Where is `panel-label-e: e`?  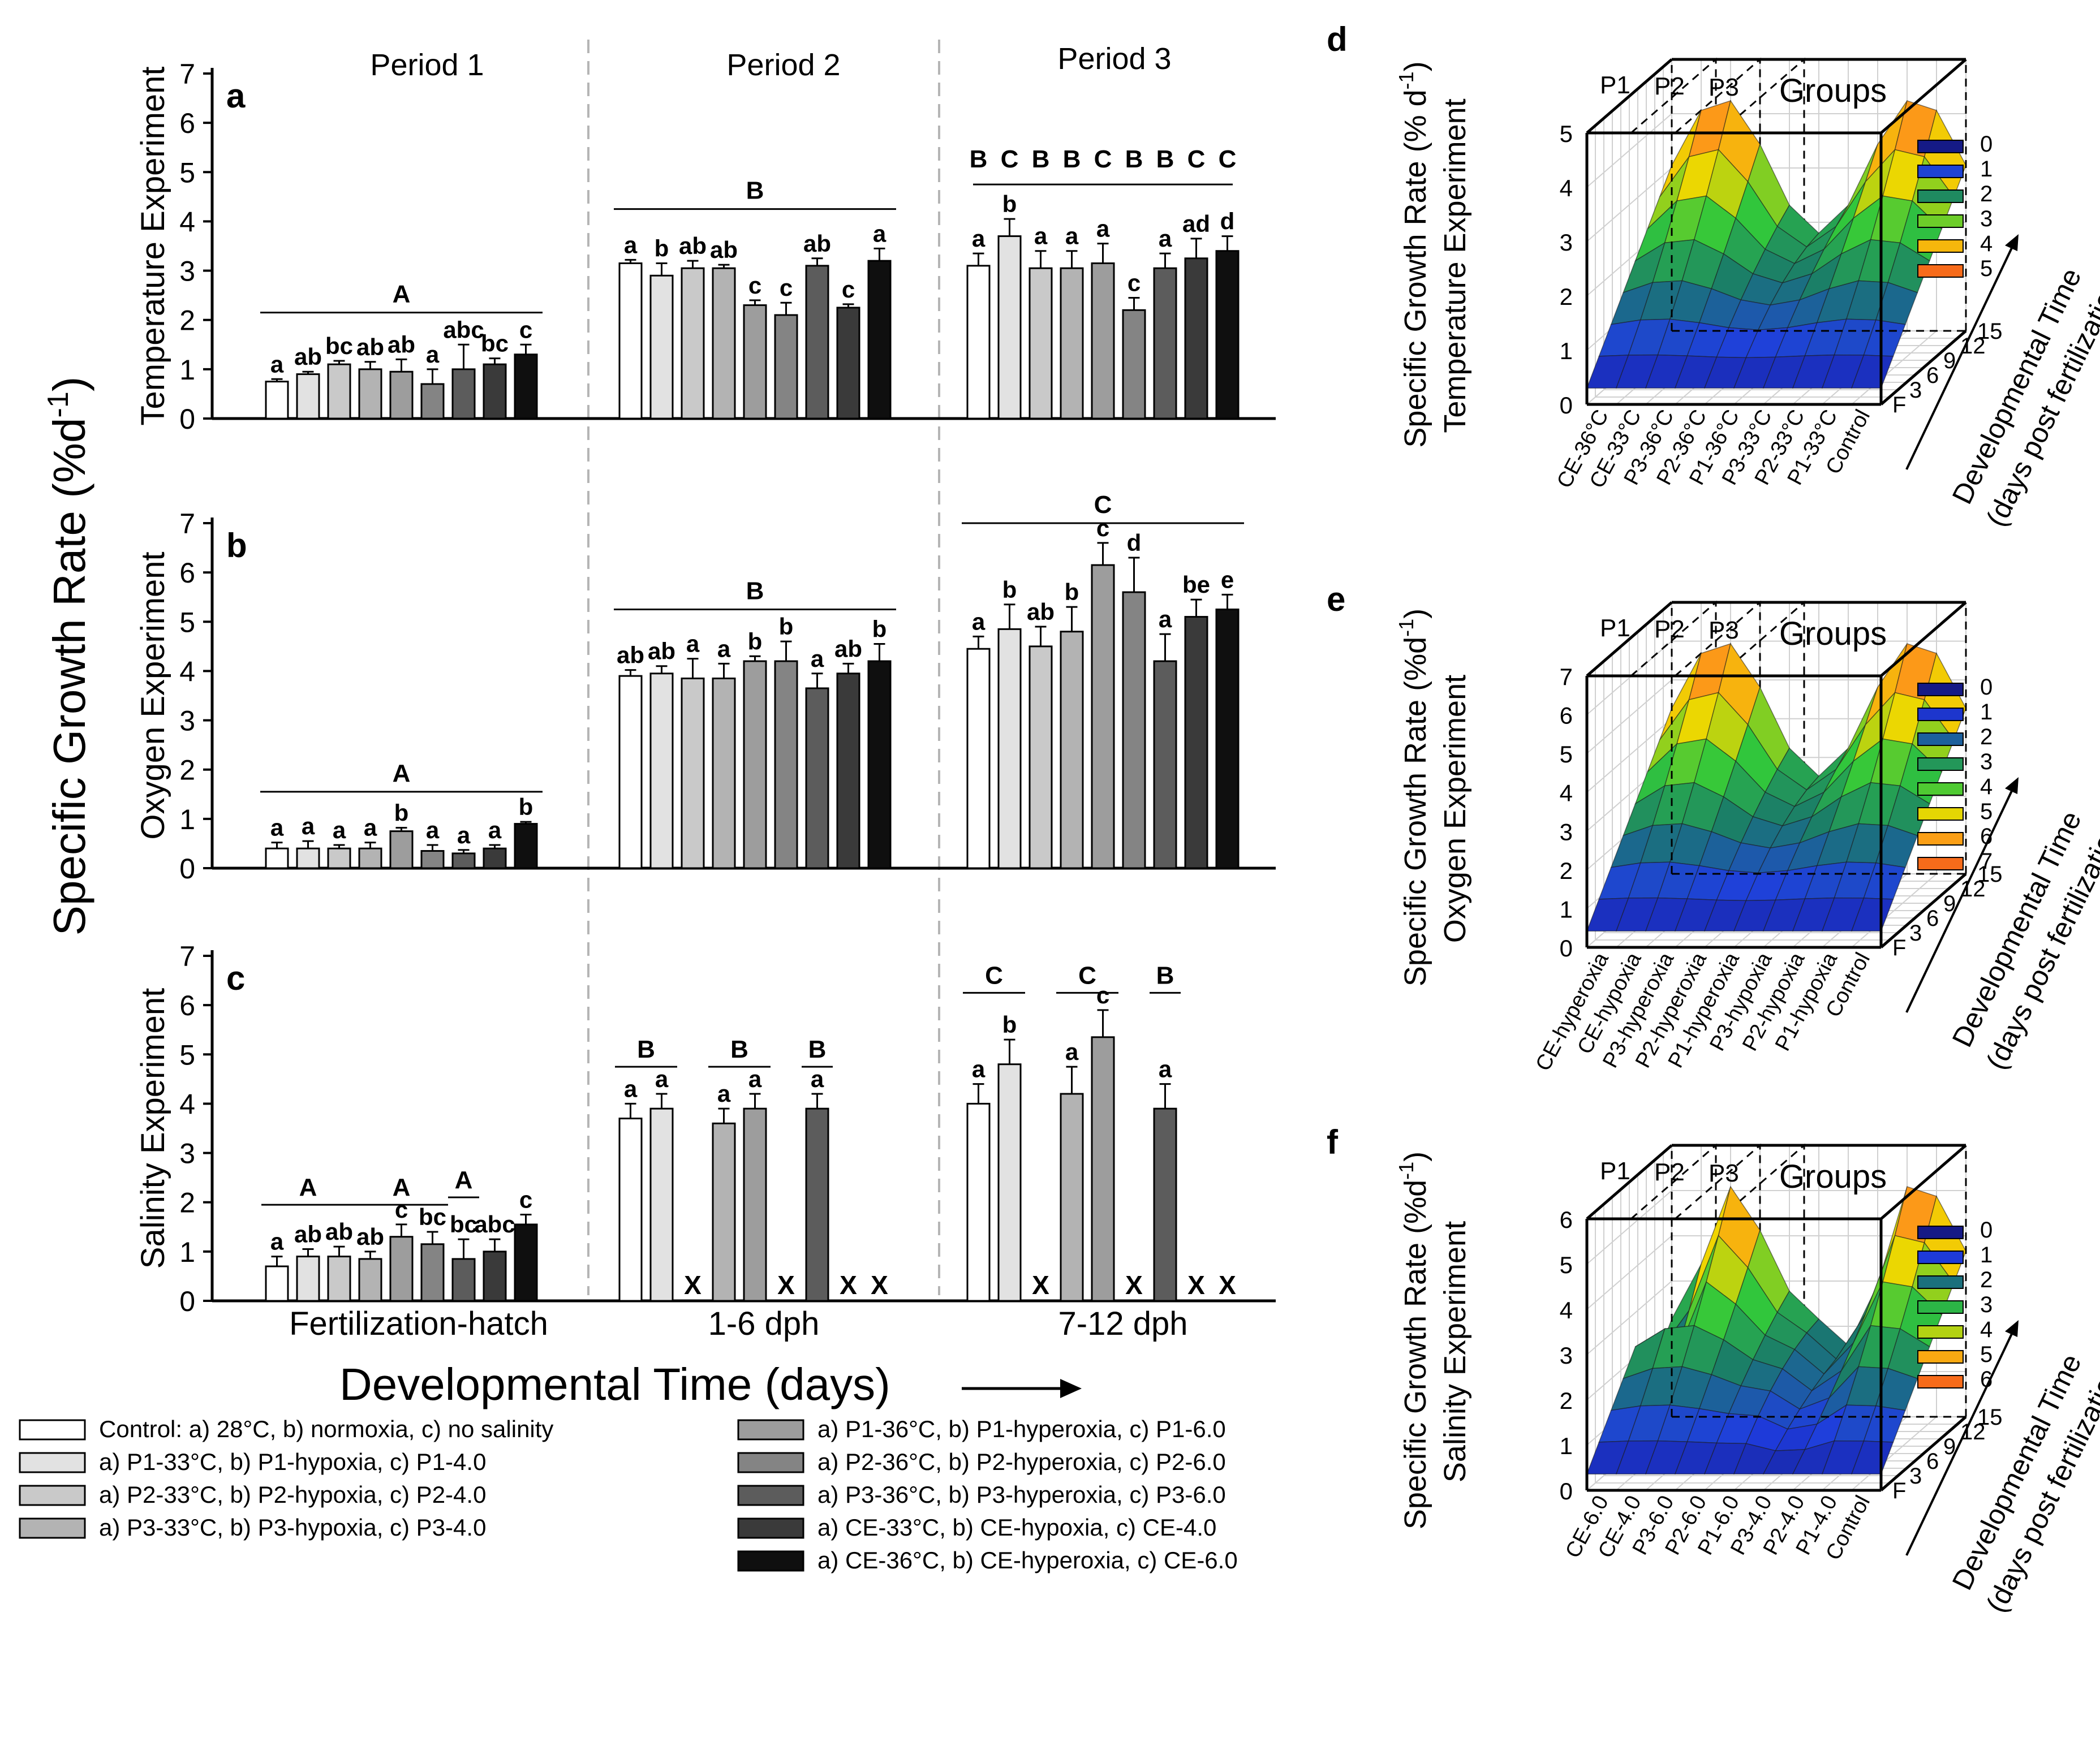 panel-label-e: e is located at coordinates (1336, 599).